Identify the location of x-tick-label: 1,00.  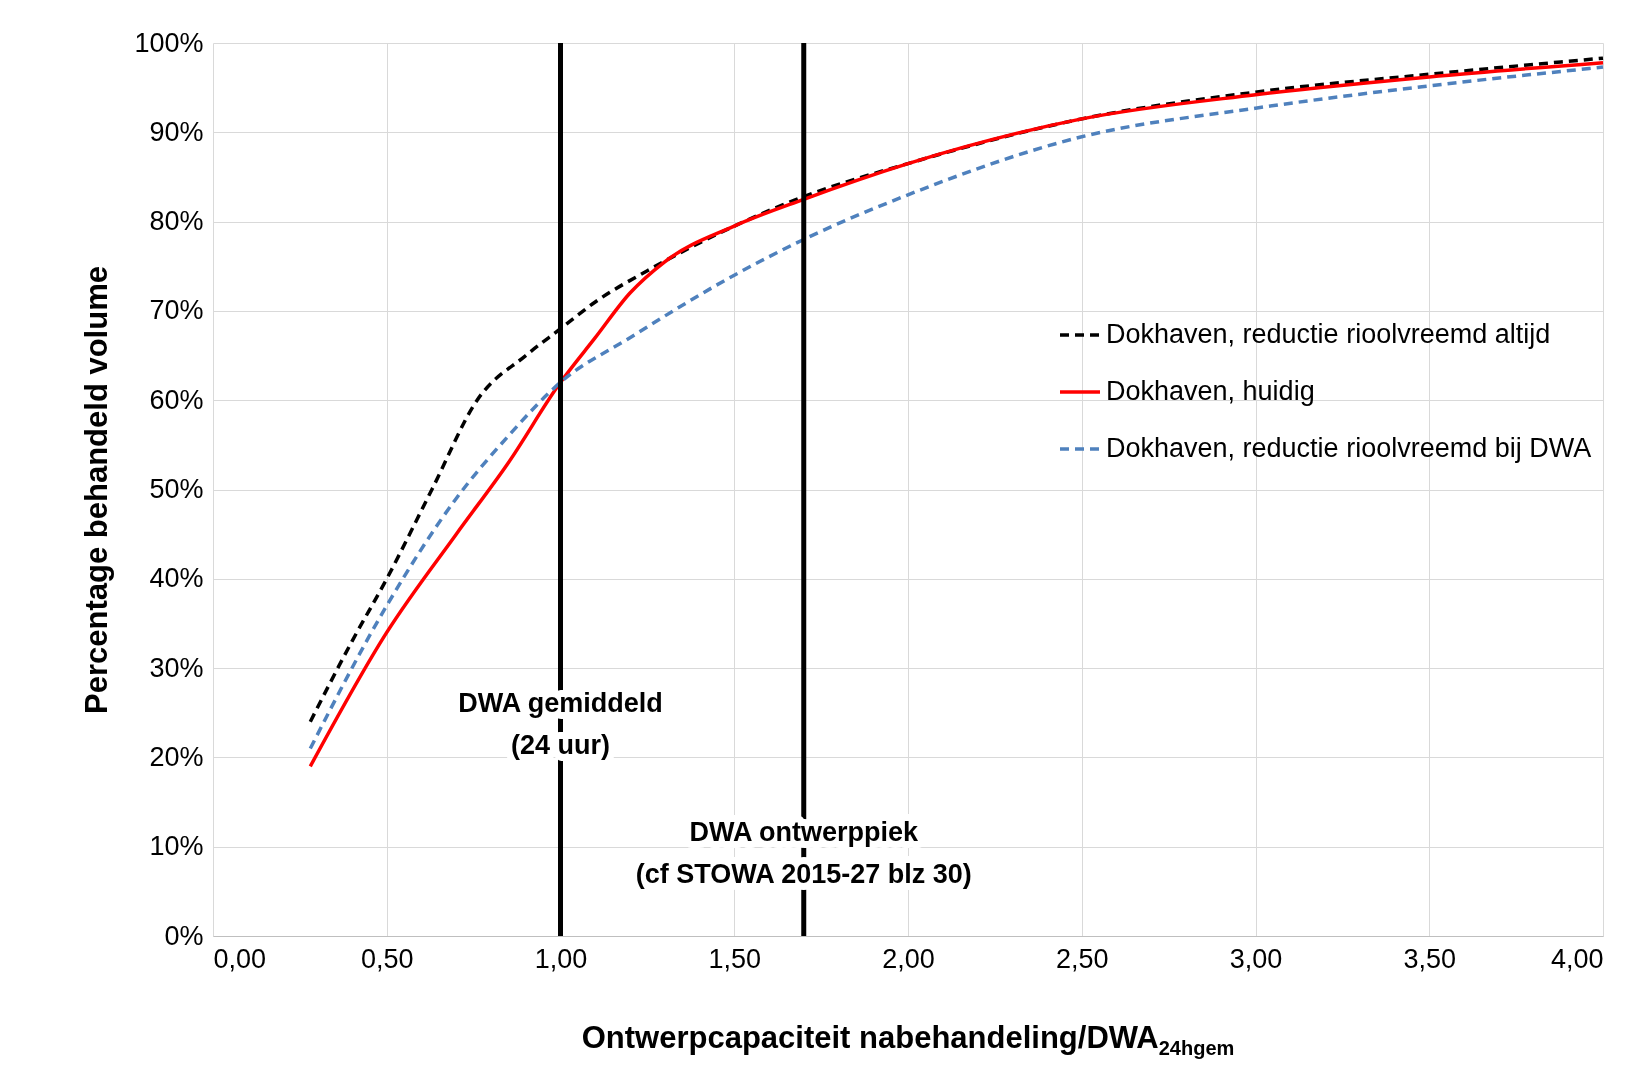
(561, 958).